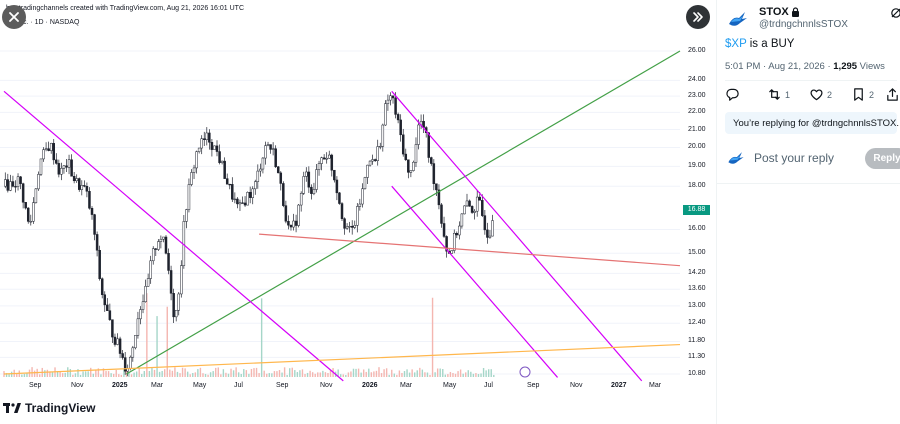  Describe the element at coordinates (774, 12) in the screenshot. I see `author-display-name: STOX` at that location.